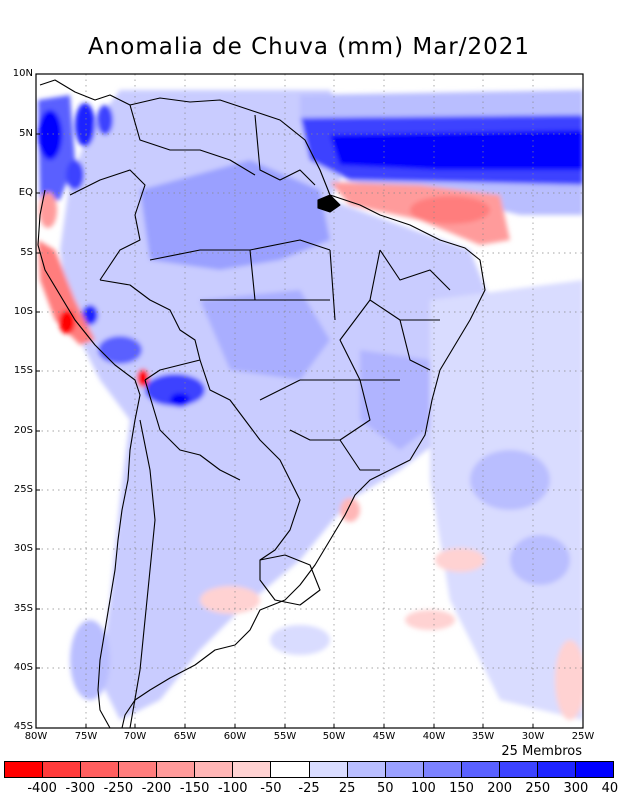  Describe the element at coordinates (319, 425) in the screenshot. I see `brazil-states-south` at that location.